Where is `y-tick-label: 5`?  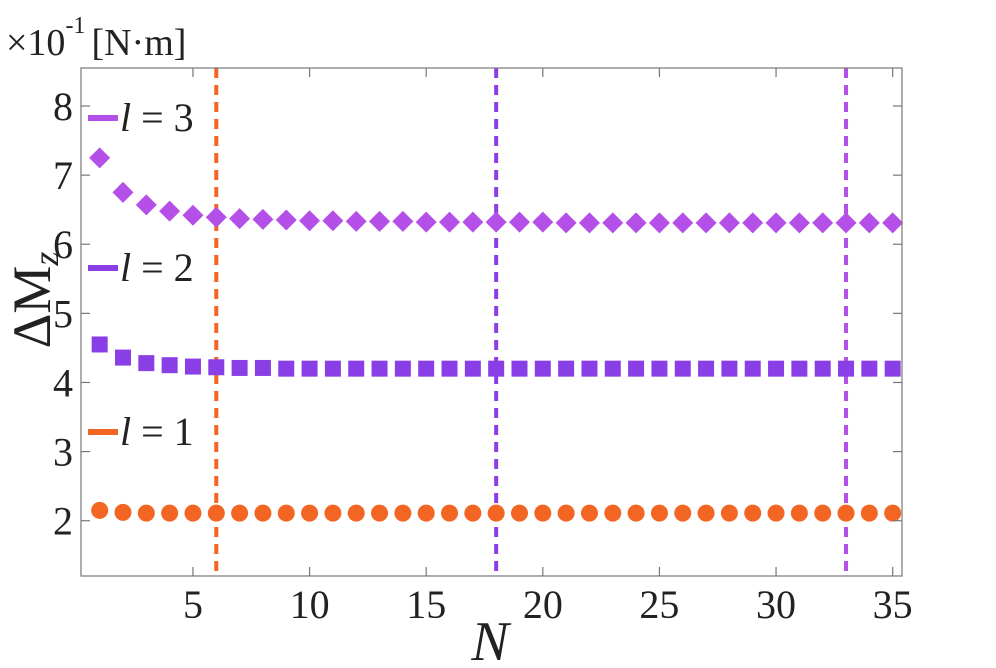
y-tick-label: 5 is located at coordinates (63, 313).